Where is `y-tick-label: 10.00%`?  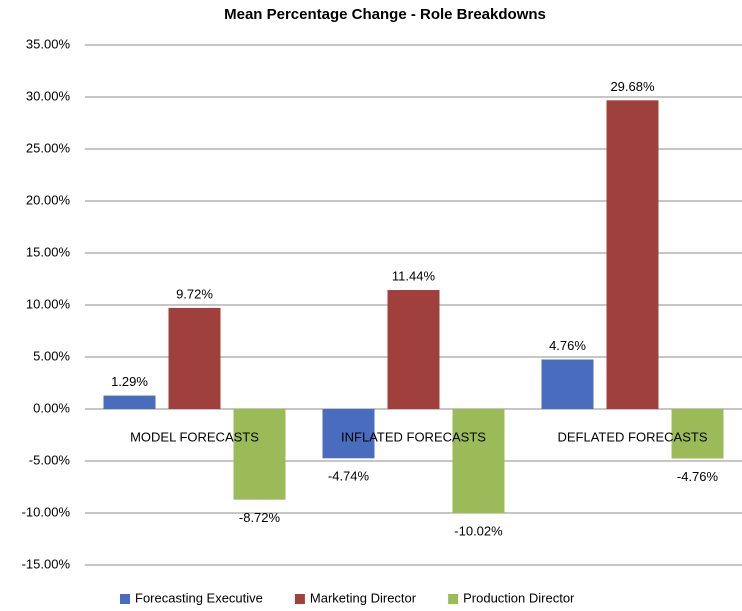
y-tick-label: 10.00% is located at coordinates (48, 303).